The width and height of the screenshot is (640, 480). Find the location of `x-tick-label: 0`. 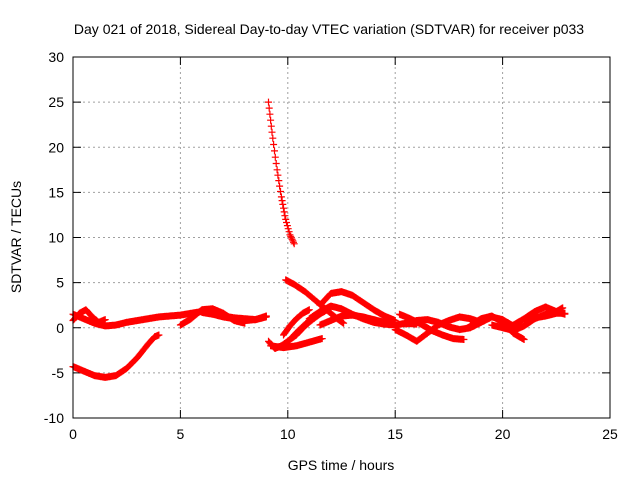

x-tick-label: 0 is located at coordinates (73, 434).